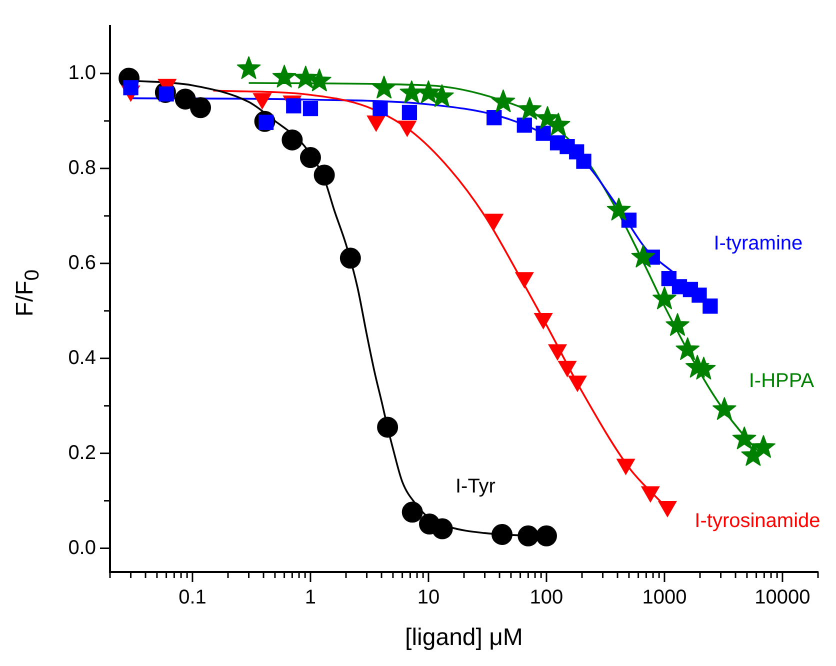 Image resolution: width=836 pixels, height=666 pixels. What do you see at coordinates (310, 597) in the screenshot?
I see `x-tick-label: 1` at bounding box center [310, 597].